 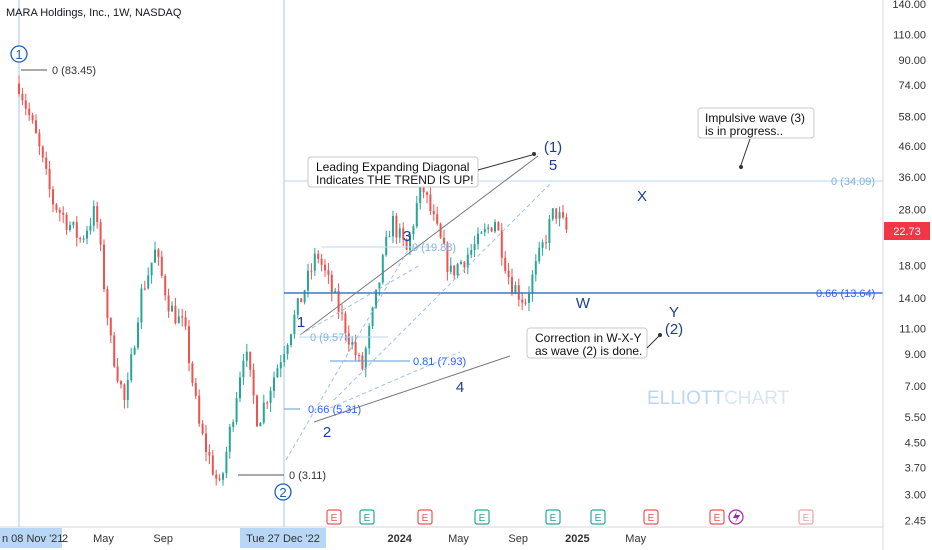 I want to click on wave-label-x: X, so click(x=642, y=196).